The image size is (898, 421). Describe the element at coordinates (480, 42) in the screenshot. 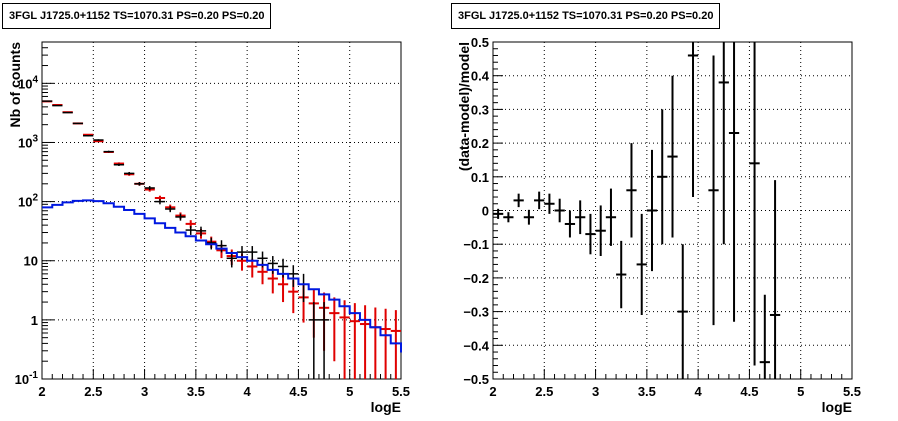

I see `right-y-tick-label: 0.5` at that location.